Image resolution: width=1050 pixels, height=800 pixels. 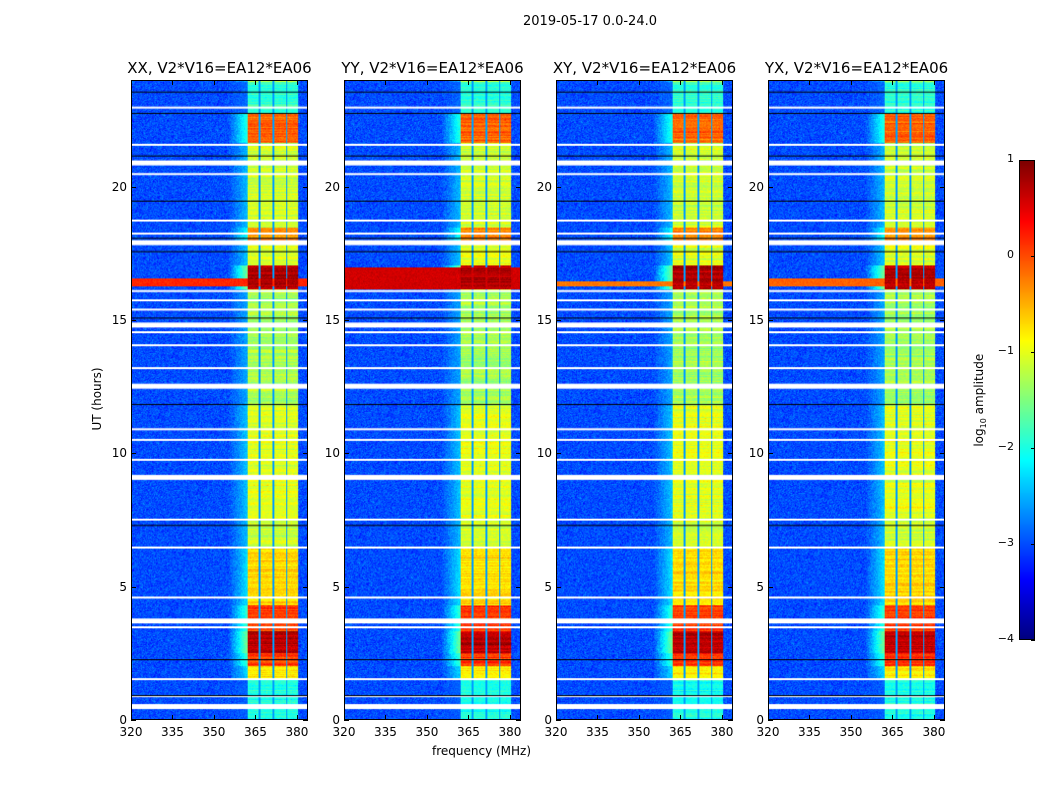 What do you see at coordinates (644, 68) in the screenshot?
I see `panel-title: XY, V2*V16=EA12*EA06` at bounding box center [644, 68].